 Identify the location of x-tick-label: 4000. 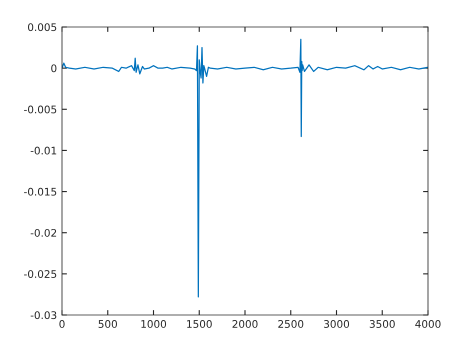
(428, 324).